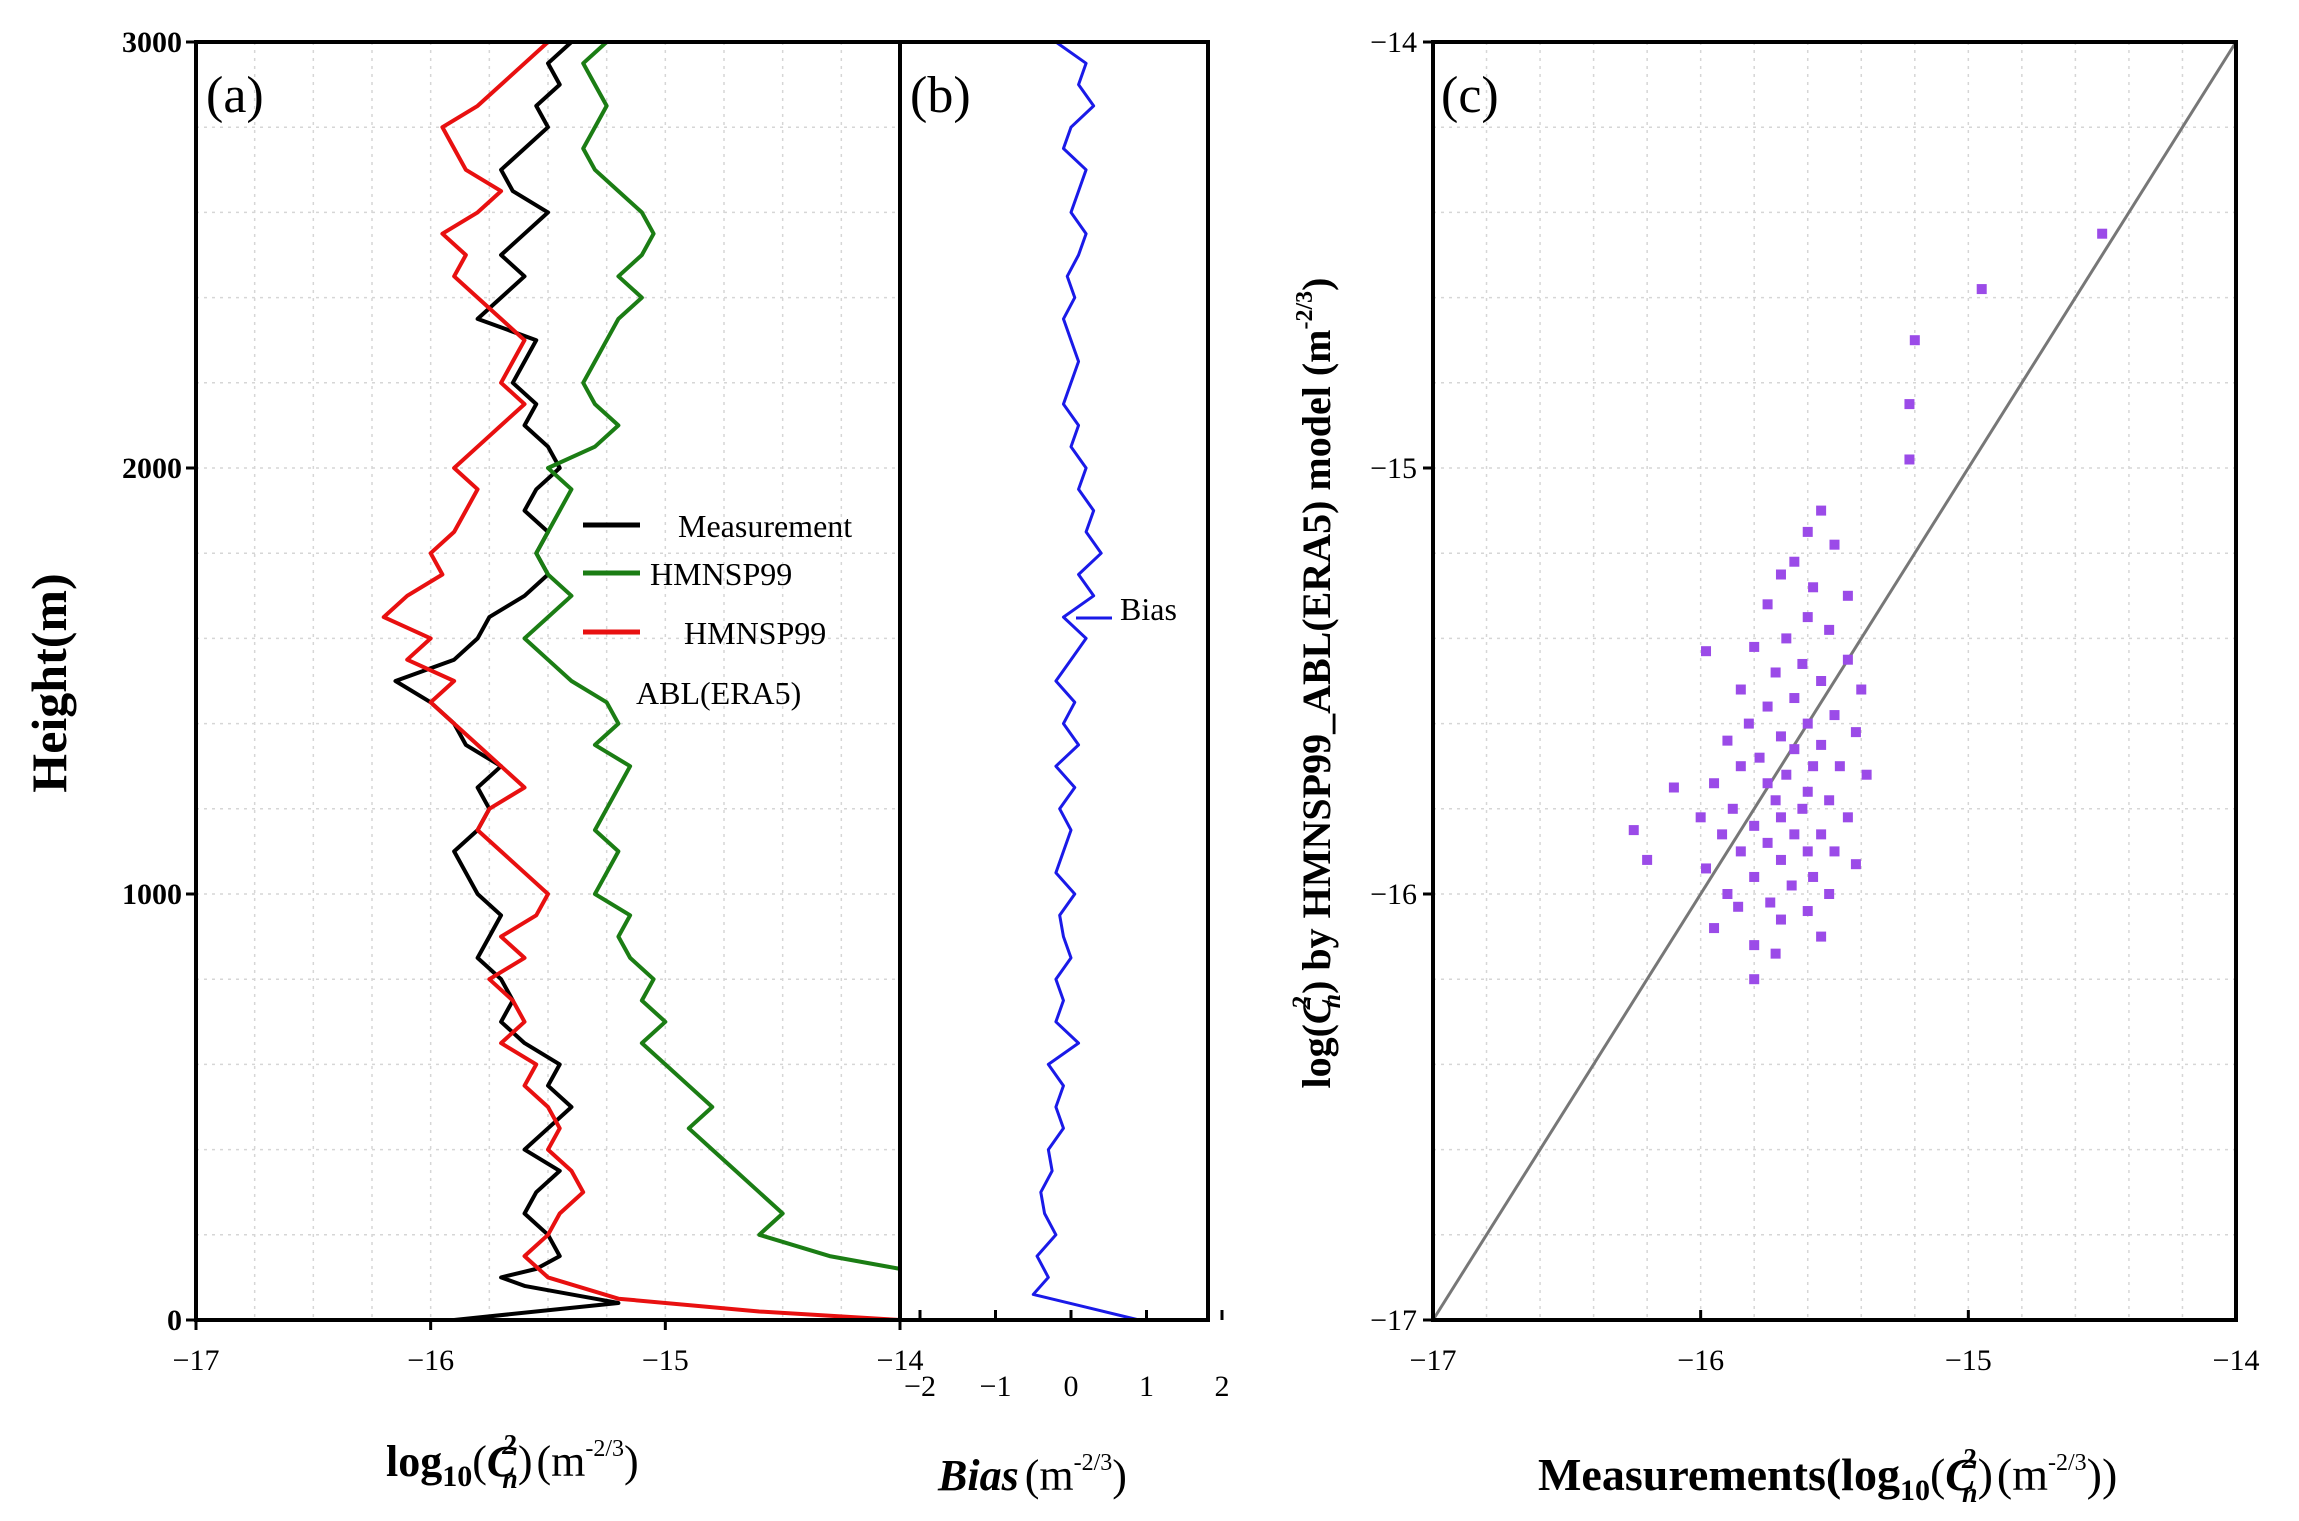 This screenshot has height=1521, width=2299. What do you see at coordinates (765, 526) in the screenshot?
I see `legend-label-measurement: Measurement` at bounding box center [765, 526].